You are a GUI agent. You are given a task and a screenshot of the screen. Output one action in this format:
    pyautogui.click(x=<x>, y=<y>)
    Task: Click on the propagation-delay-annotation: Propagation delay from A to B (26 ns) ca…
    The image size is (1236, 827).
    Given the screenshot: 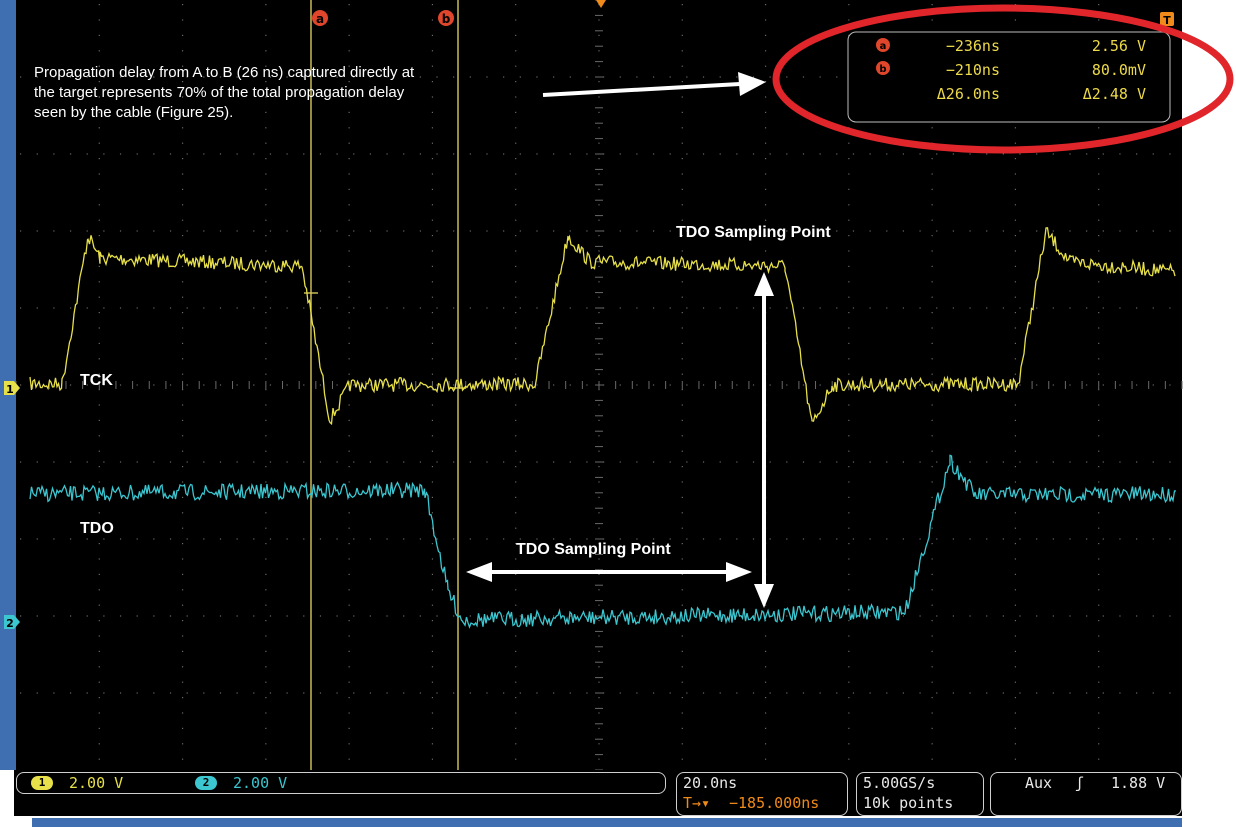 What is the action you would take?
    pyautogui.click(x=224, y=92)
    